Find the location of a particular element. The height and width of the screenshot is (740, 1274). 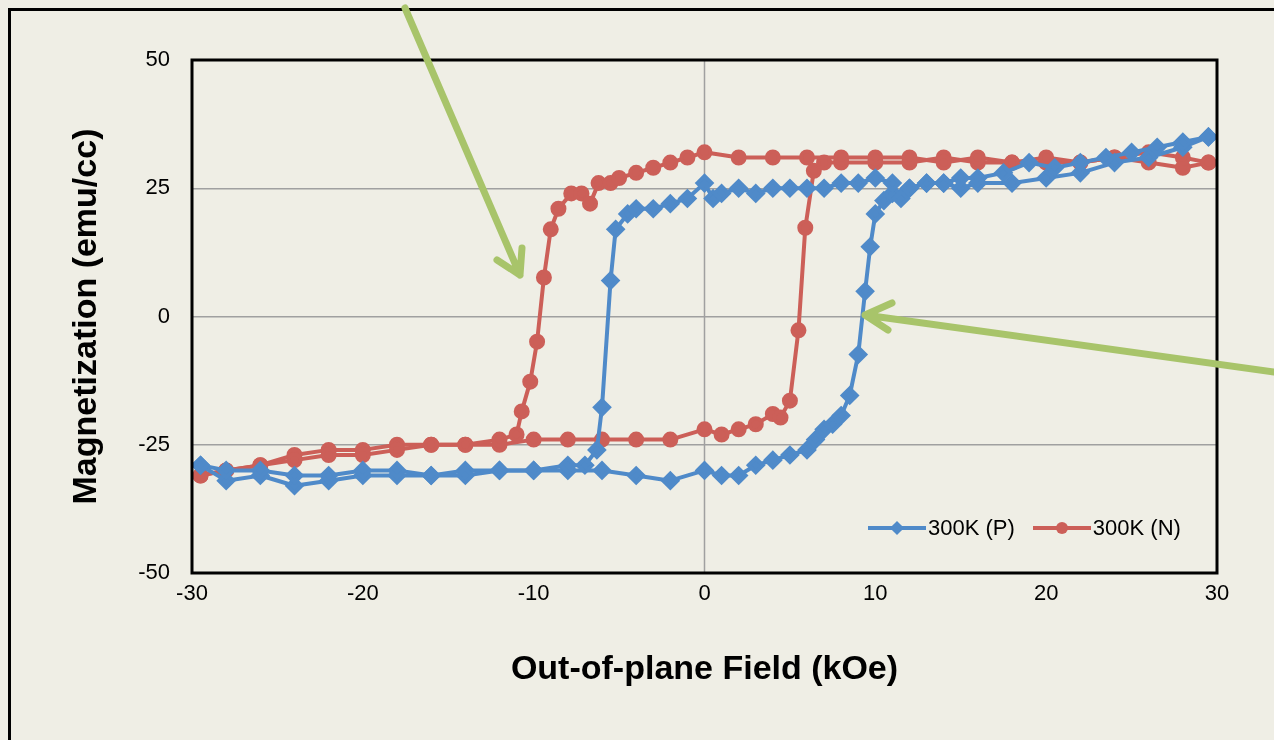

y-tick-label: -25 is located at coordinates (154, 443).